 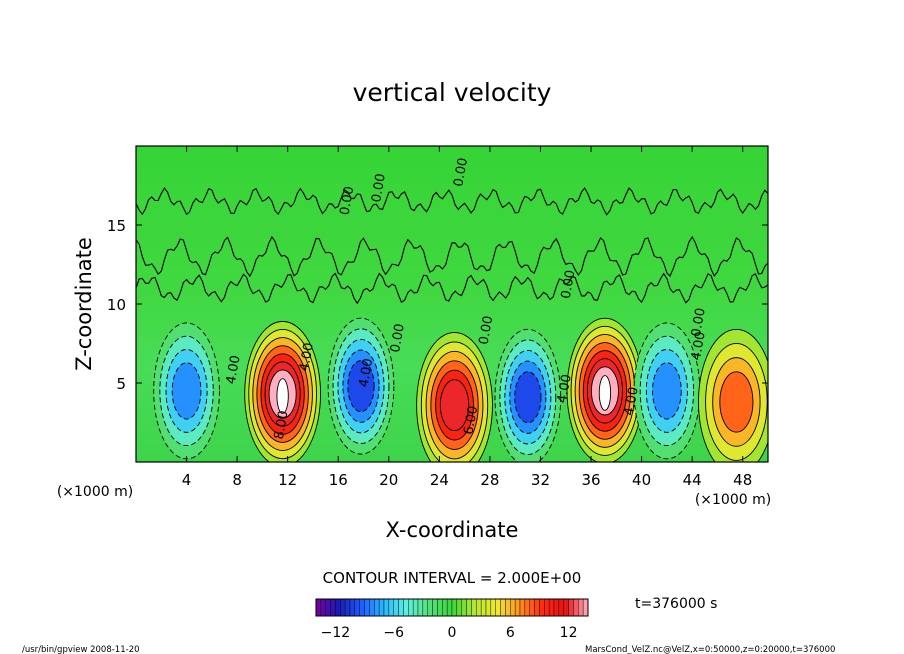 I want to click on y-axis-label: Z-coordinate, so click(x=84, y=304).